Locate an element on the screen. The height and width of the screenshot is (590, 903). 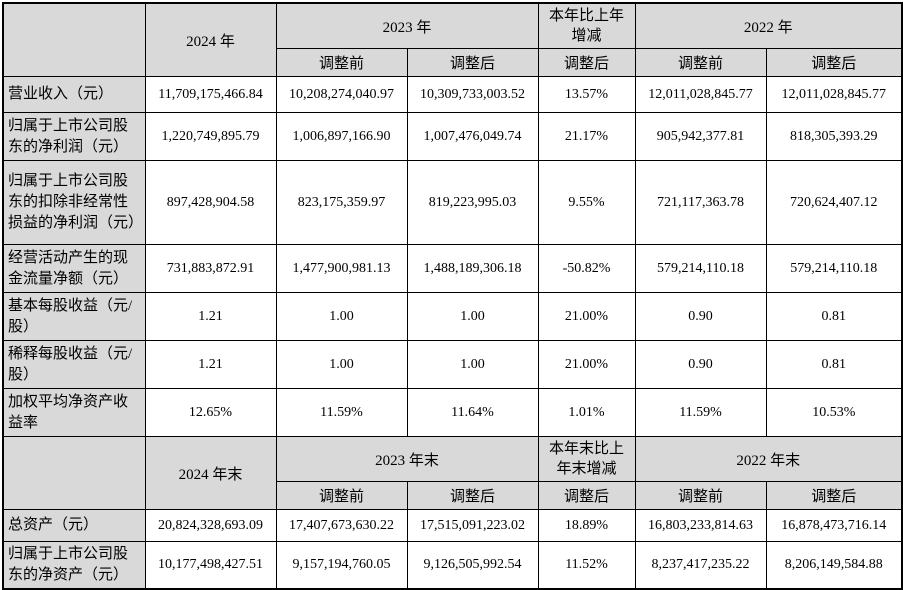
header-change-text: 本年比上年增减 is located at coordinates (587, 26).